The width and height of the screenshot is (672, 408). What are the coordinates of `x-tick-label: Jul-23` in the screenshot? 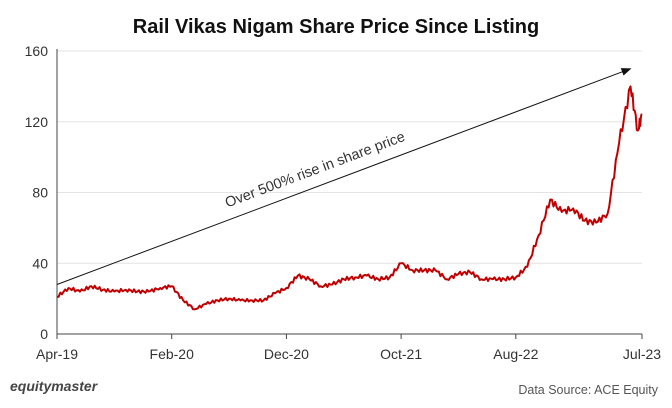 It's located at (642, 354).